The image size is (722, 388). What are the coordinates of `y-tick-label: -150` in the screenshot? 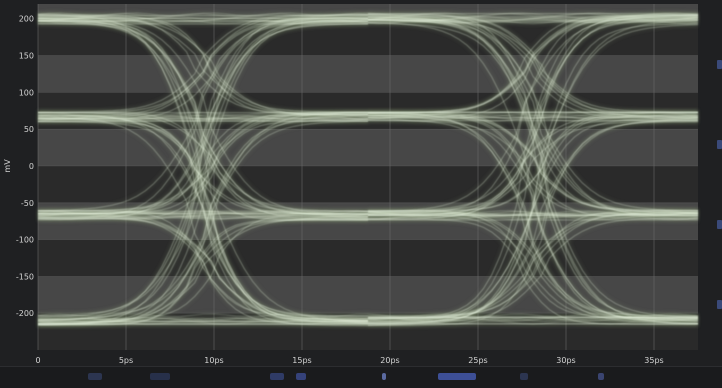 It's located at (25, 276).